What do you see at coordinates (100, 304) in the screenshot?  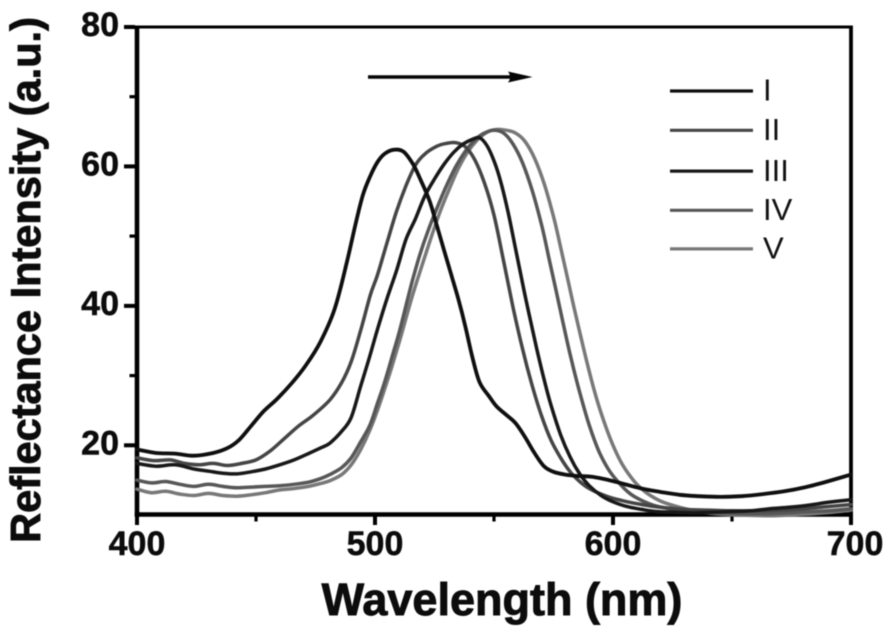 I see `svg-text: 40` at bounding box center [100, 304].